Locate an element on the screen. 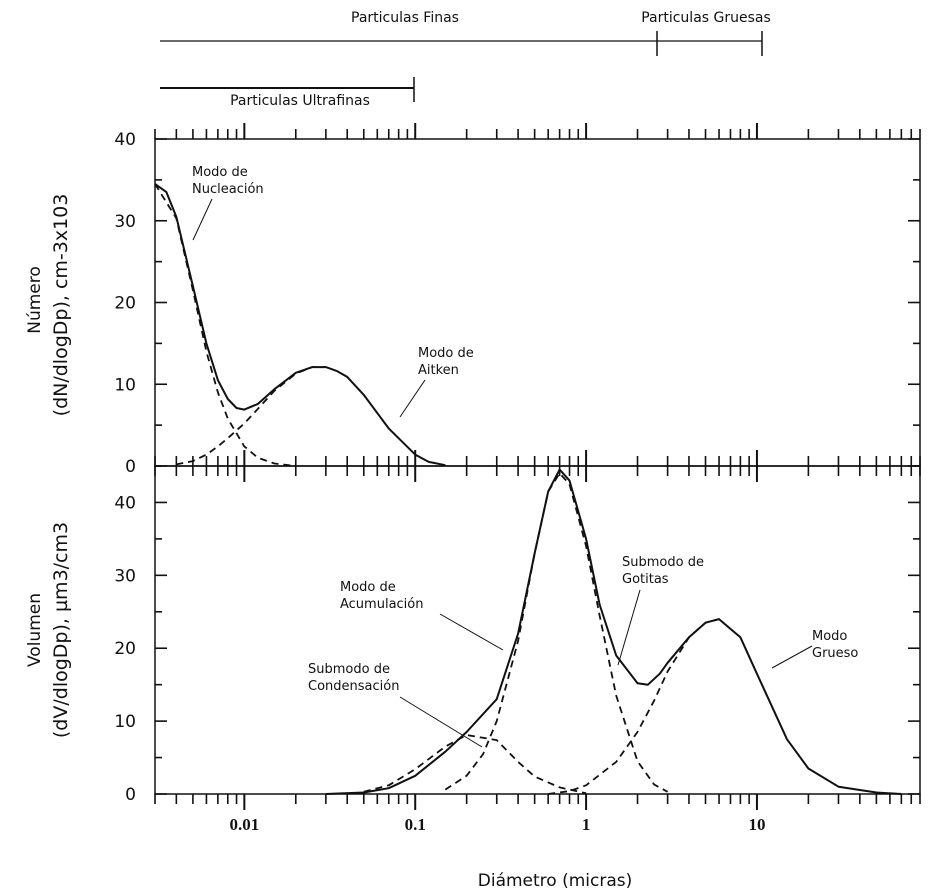 The width and height of the screenshot is (940, 893). x-tick-labels: 0.01 0.1 1 10 is located at coordinates (497, 824).